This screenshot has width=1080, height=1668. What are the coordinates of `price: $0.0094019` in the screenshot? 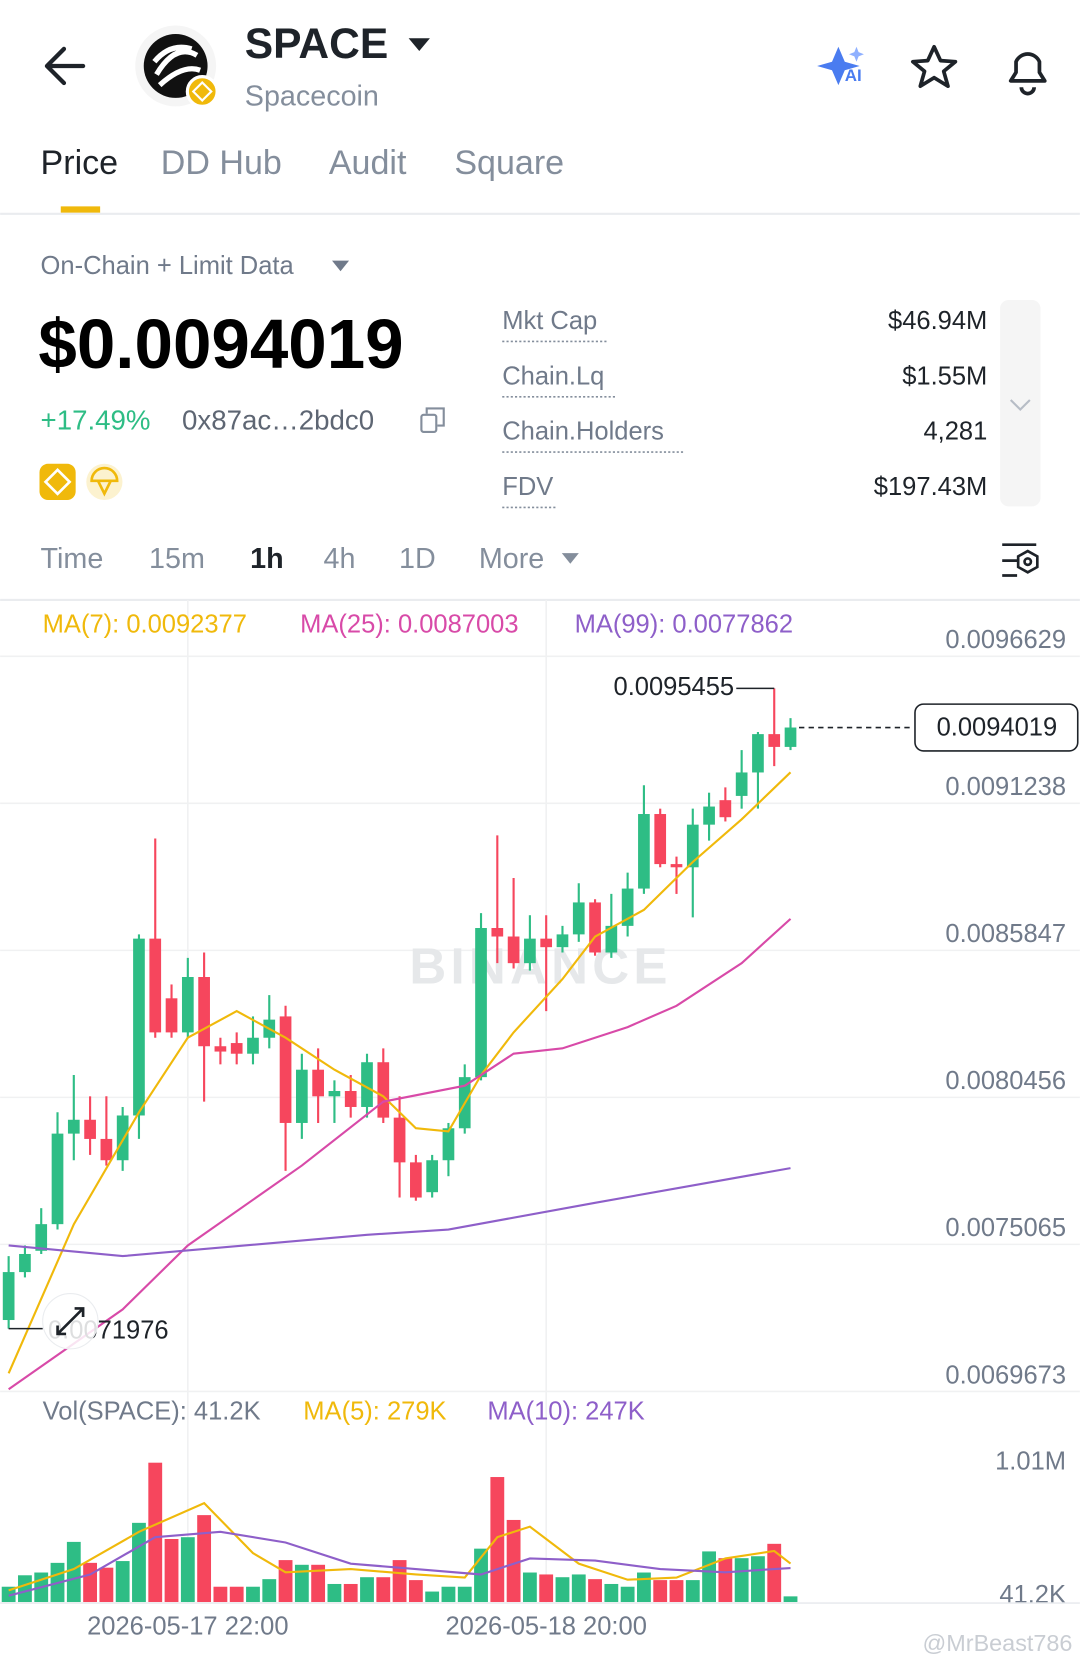 It's located at (220, 344).